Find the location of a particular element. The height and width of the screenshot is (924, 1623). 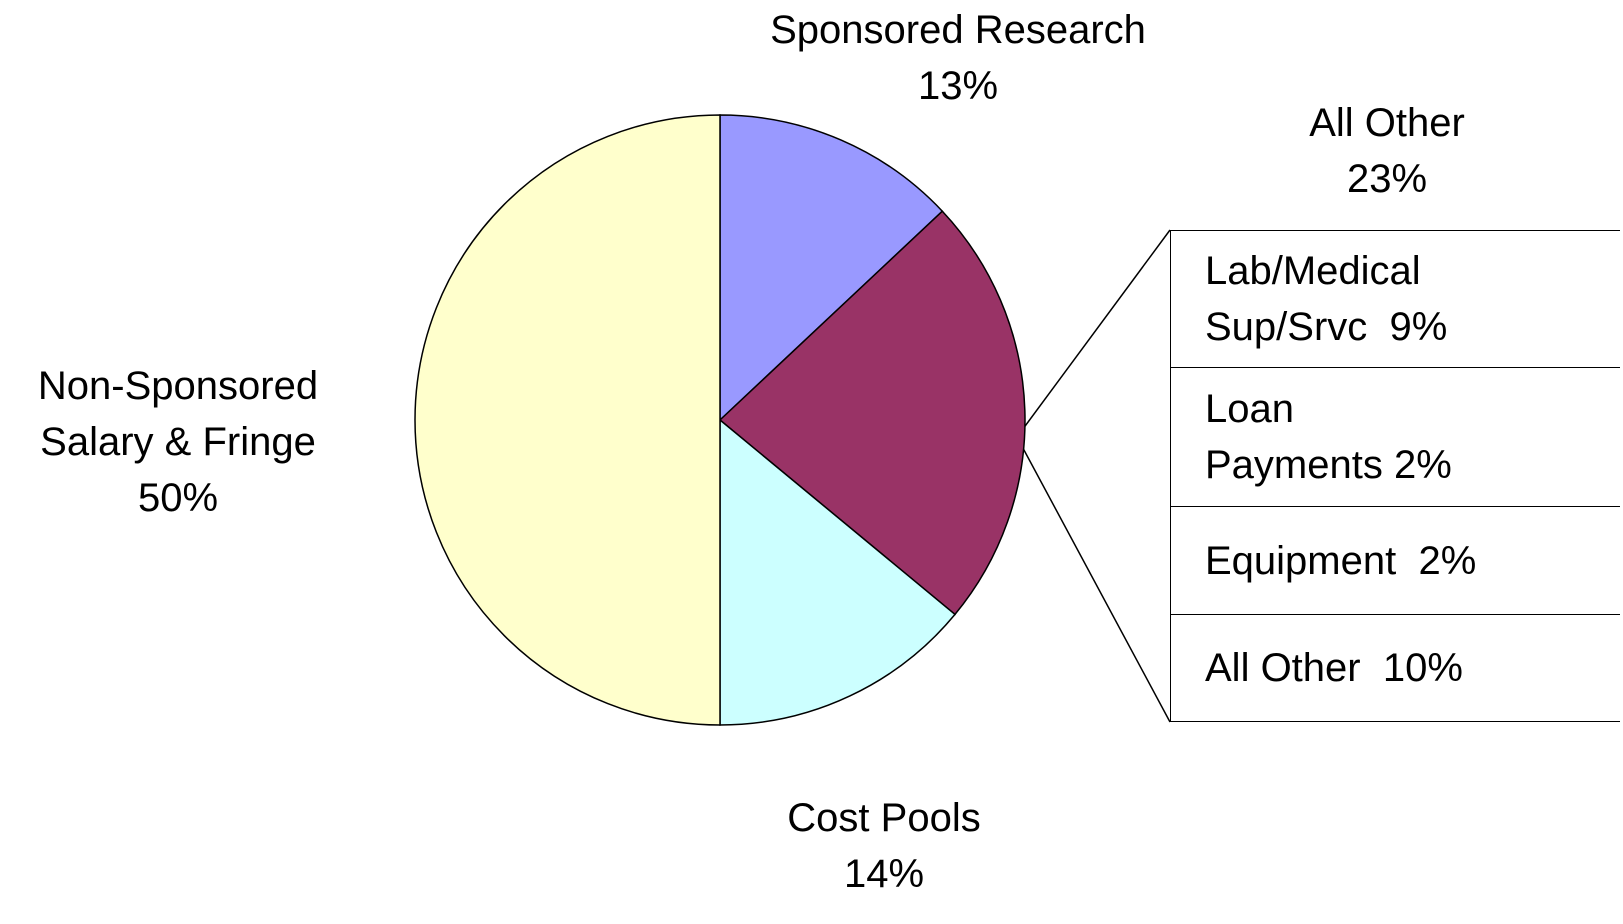

slice-label: Cost Pools 14% is located at coordinates (883, 846).